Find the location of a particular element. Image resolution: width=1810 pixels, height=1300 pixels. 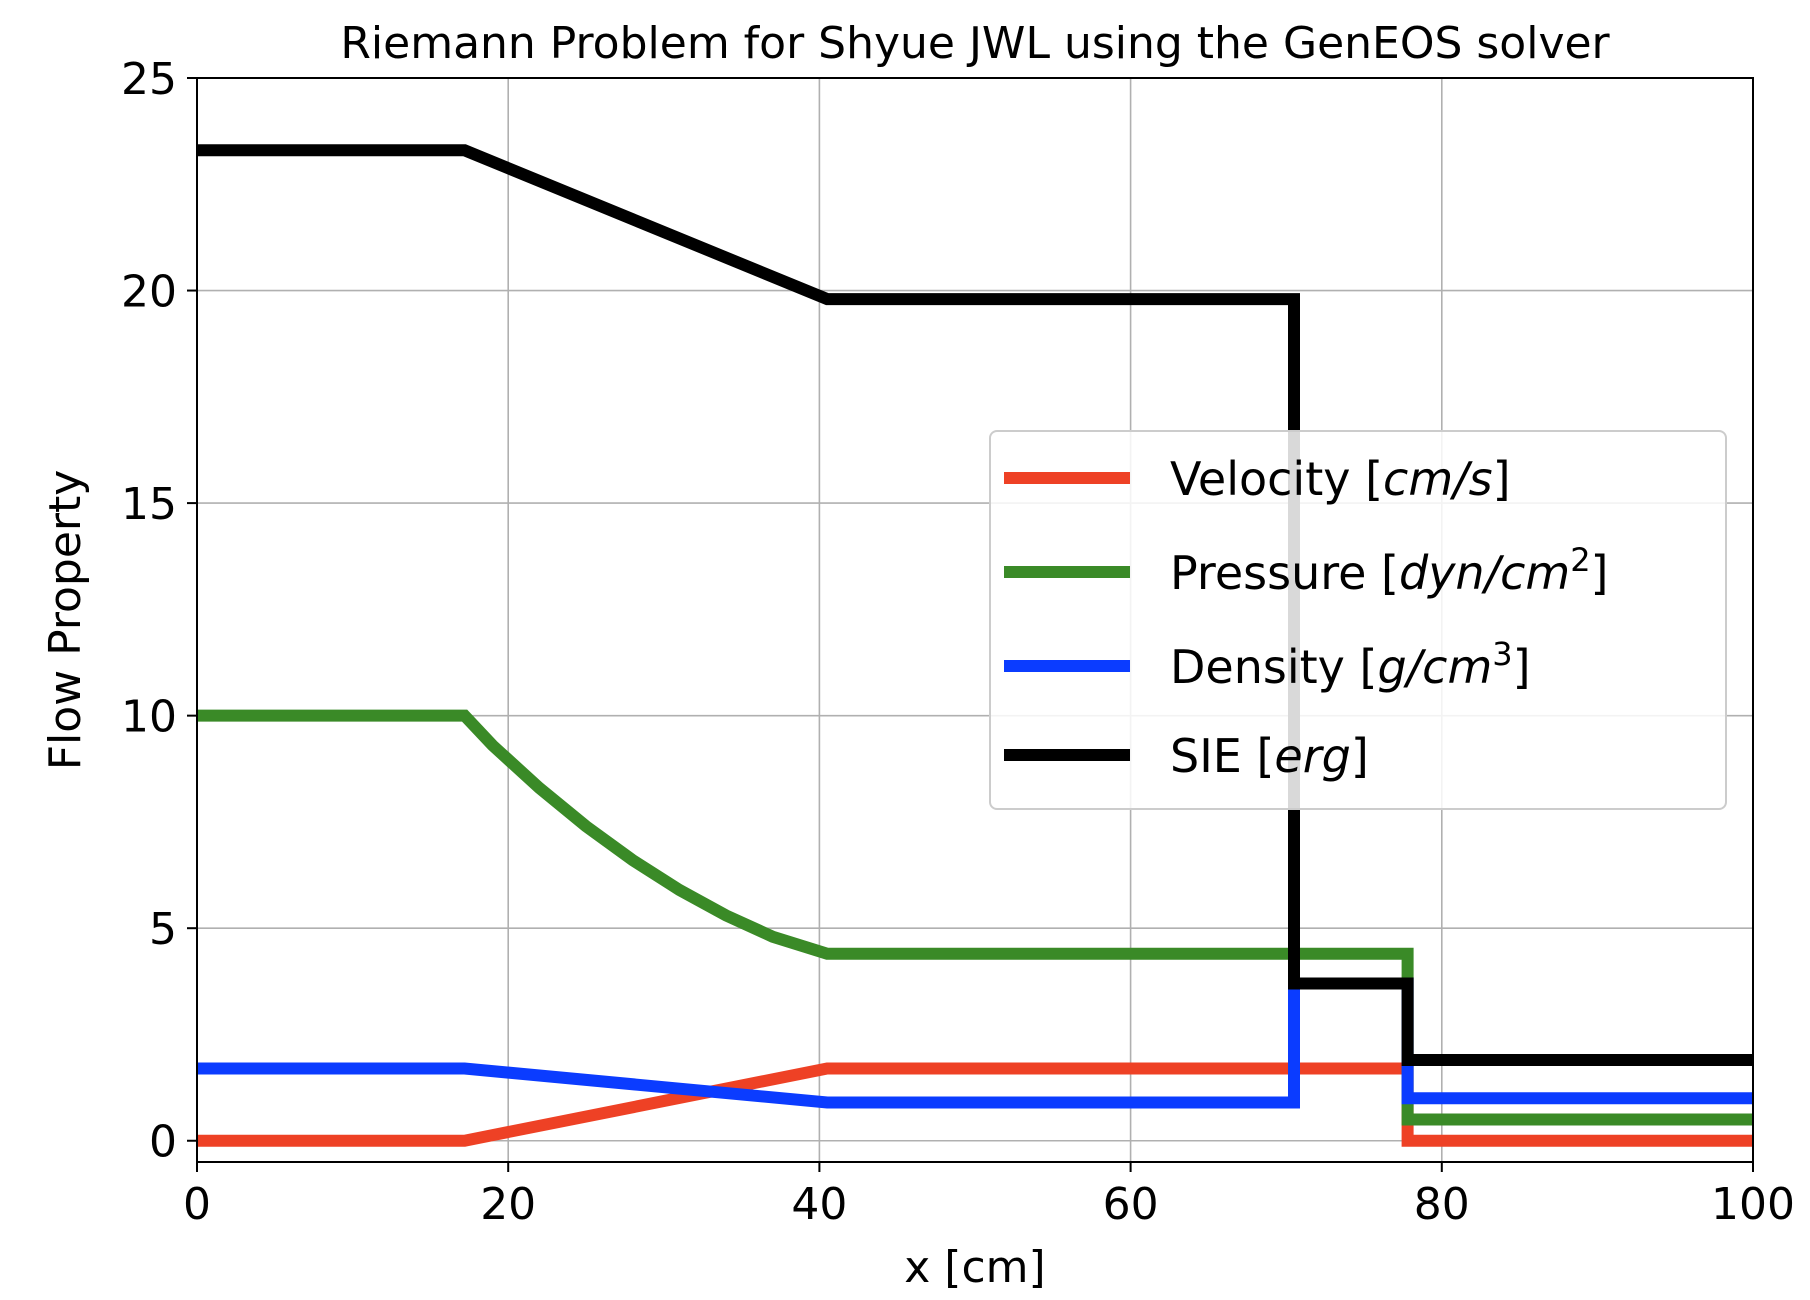

x-tick-label: 0 is located at coordinates (197, 1204).